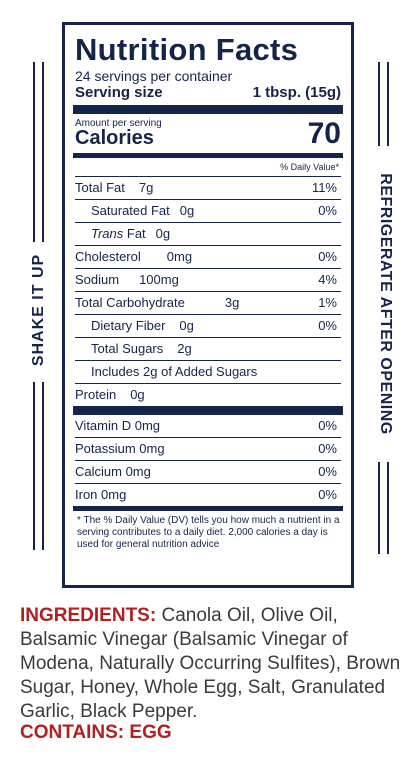  What do you see at coordinates (154, 76) in the screenshot?
I see `servings-per-container: 24 servings per container` at bounding box center [154, 76].